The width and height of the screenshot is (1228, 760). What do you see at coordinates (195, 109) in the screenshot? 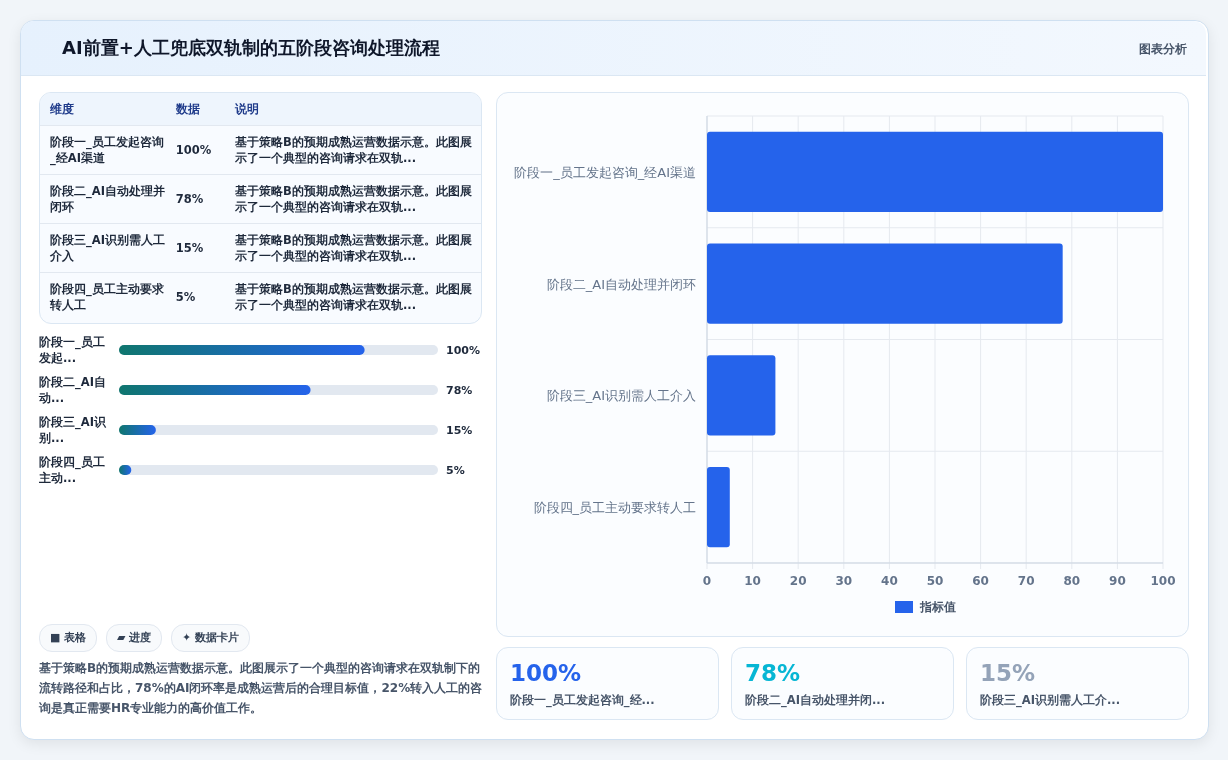
I see `text: 数据` at bounding box center [195, 109].